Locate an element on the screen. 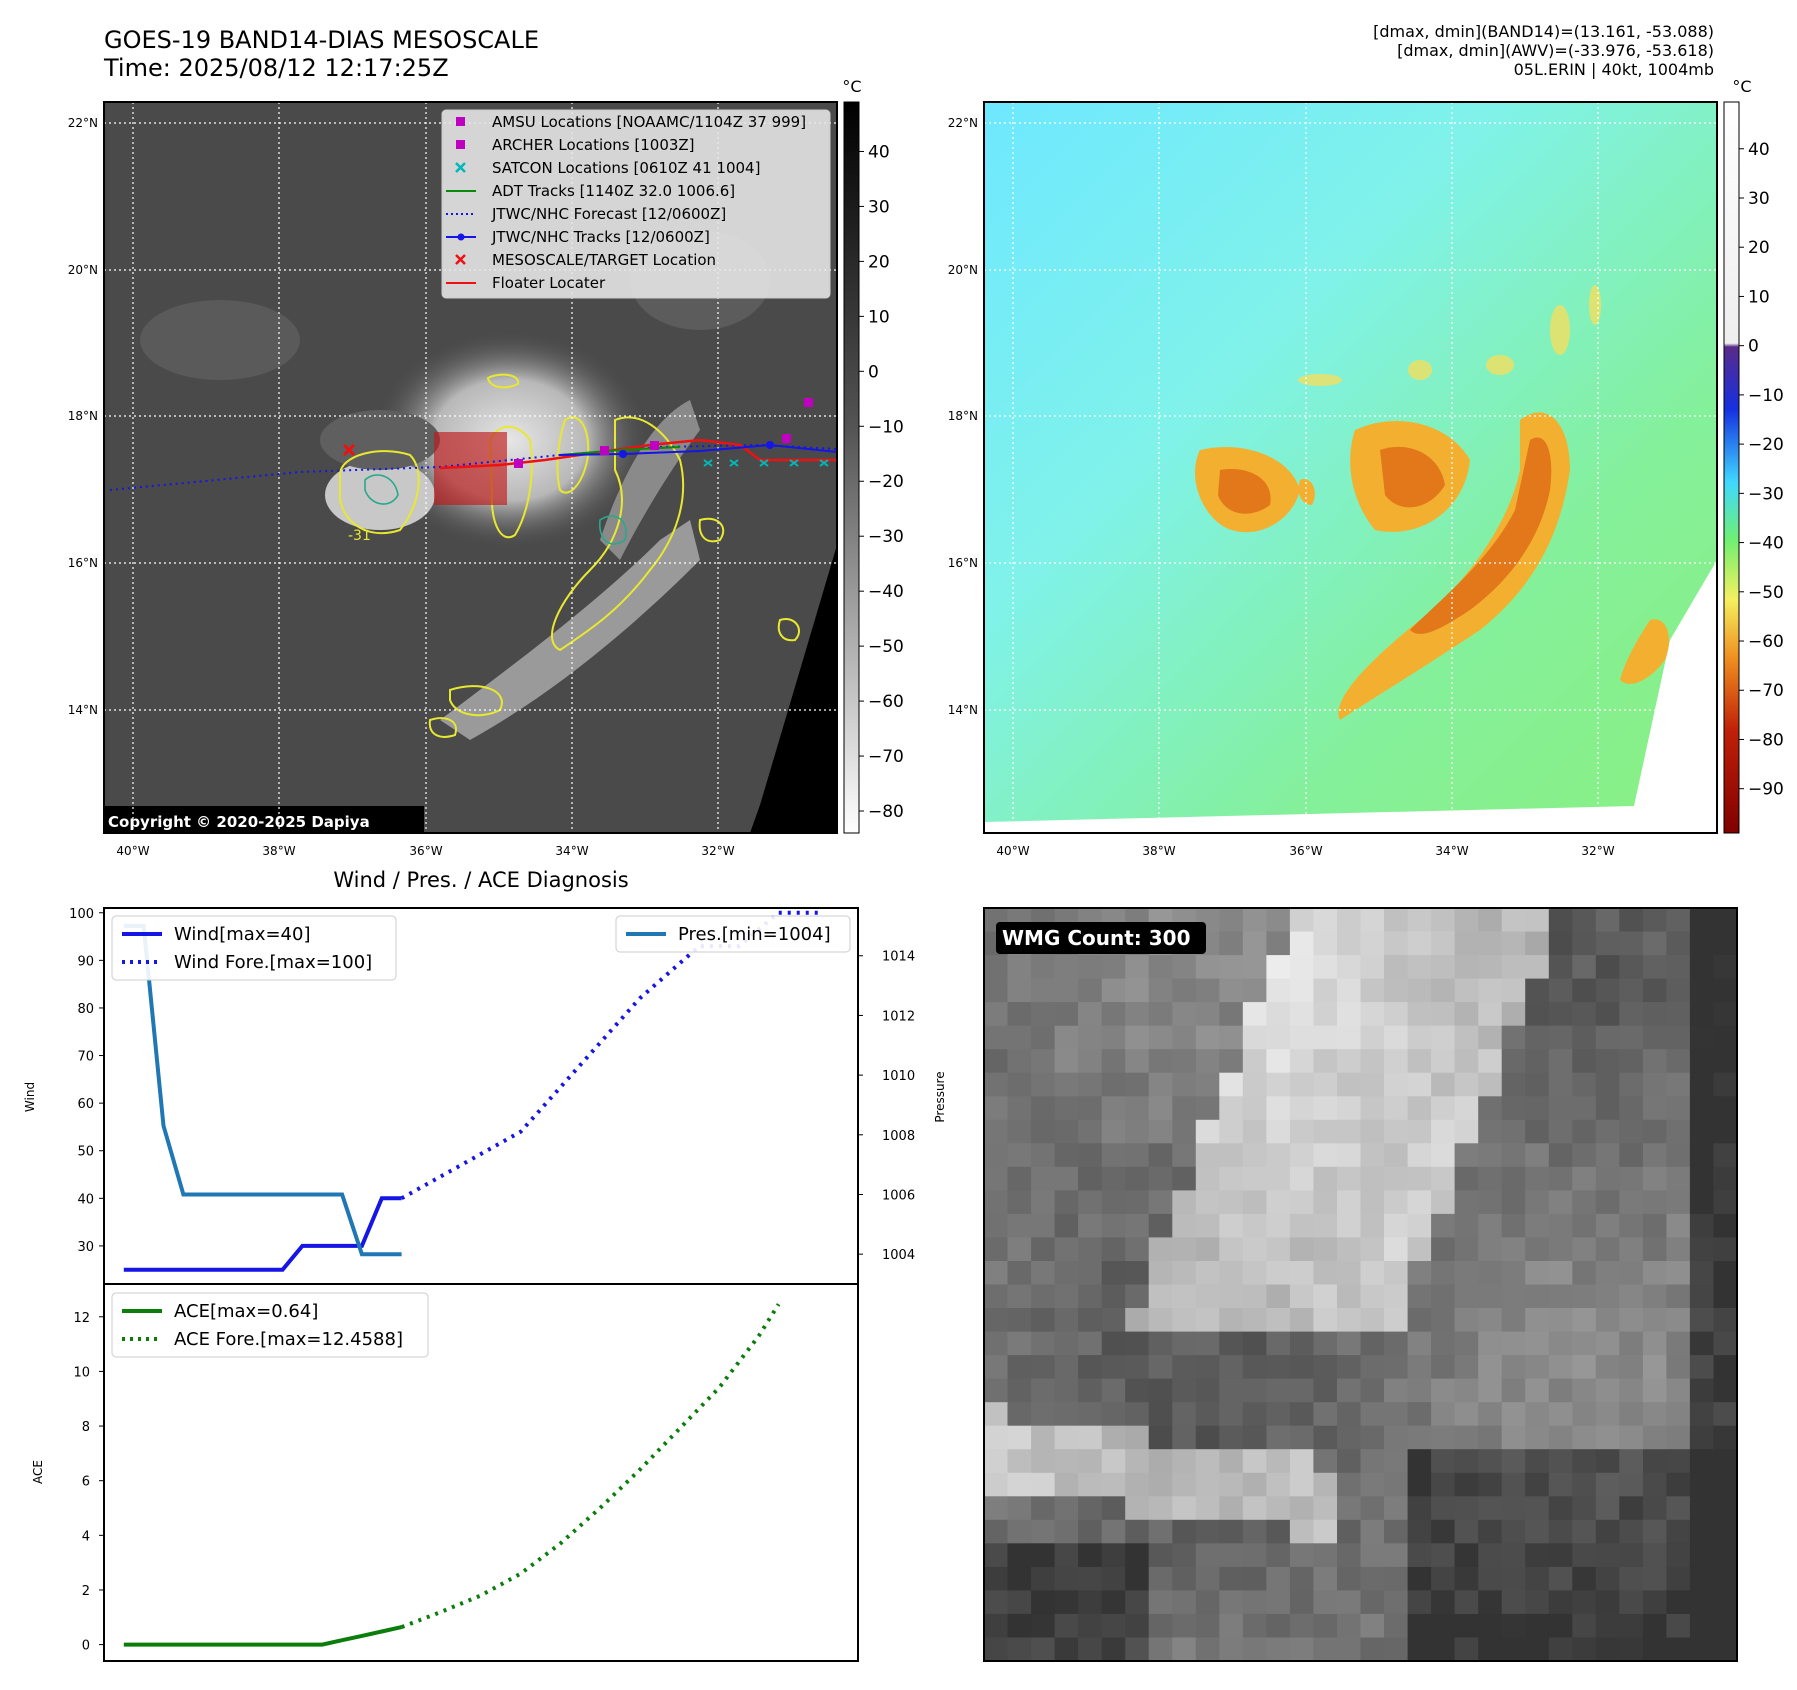 The height and width of the screenshot is (1690, 1797). ir-lon-label: 34°W is located at coordinates (571, 851).